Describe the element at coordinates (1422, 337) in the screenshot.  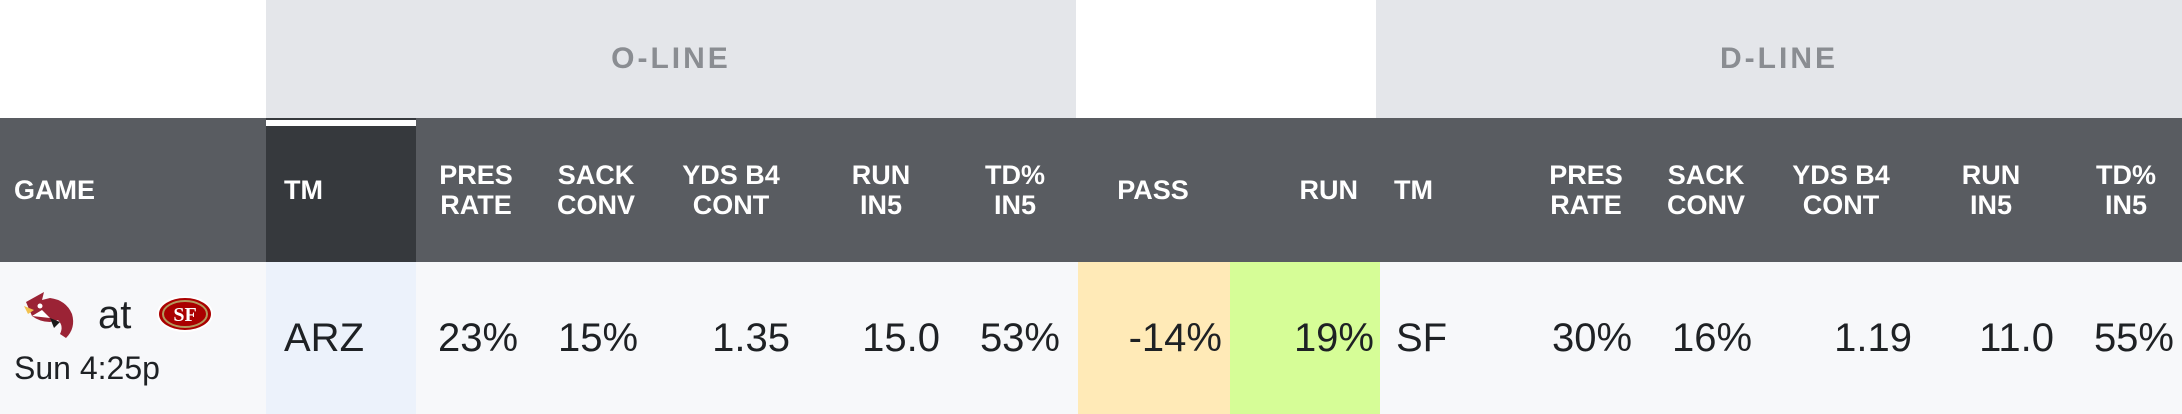
I see `dline-team: SF` at that location.